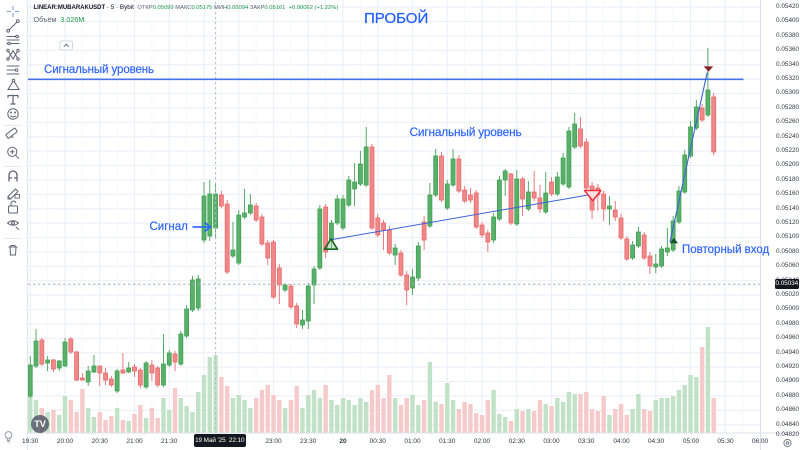  Describe the element at coordinates (40, 424) in the screenshot. I see `svg-text: TV` at that location.